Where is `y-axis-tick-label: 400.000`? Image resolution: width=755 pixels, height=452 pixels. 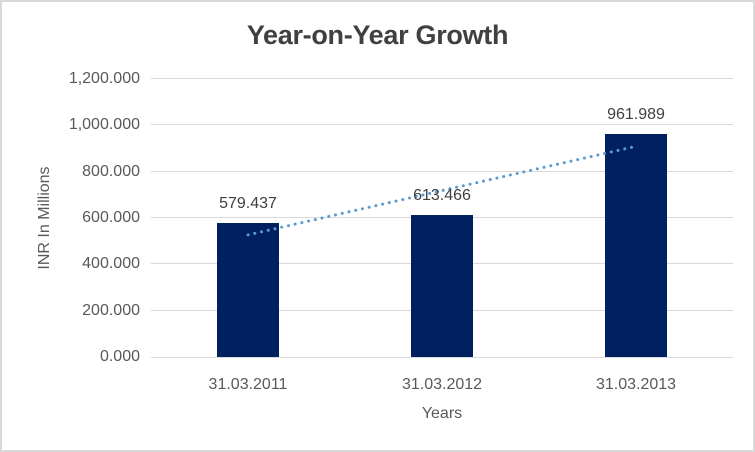 y-axis-tick-label: 400.000 is located at coordinates (111, 264).